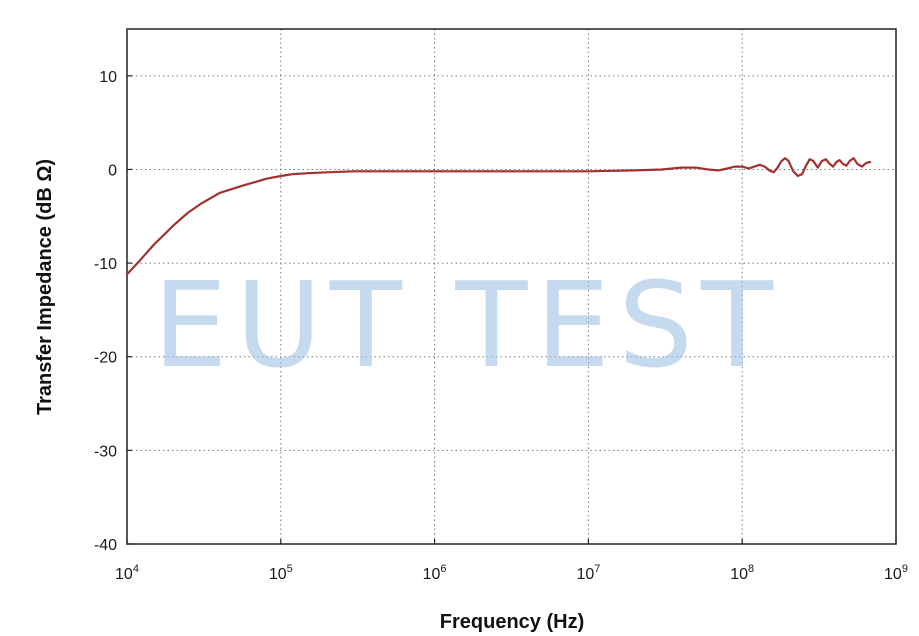  I want to click on y-axis-title: Transfer Impedance (dB Ω), so click(45, 287).